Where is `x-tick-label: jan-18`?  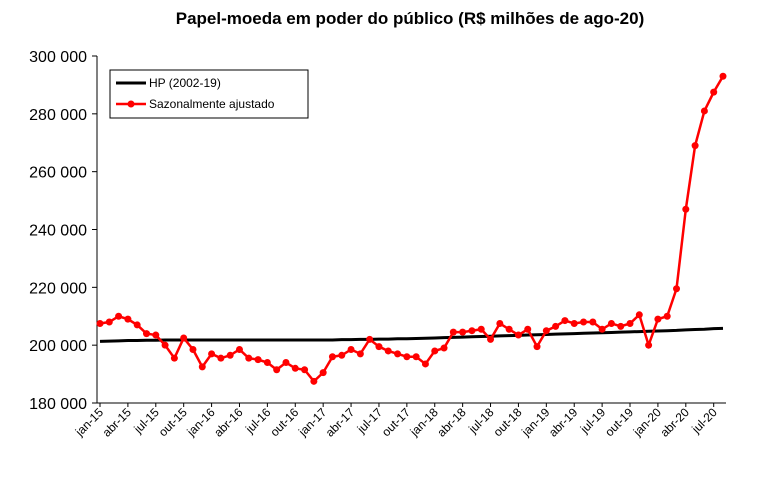
x-tick-label: jan-18 is located at coordinates (424, 422).